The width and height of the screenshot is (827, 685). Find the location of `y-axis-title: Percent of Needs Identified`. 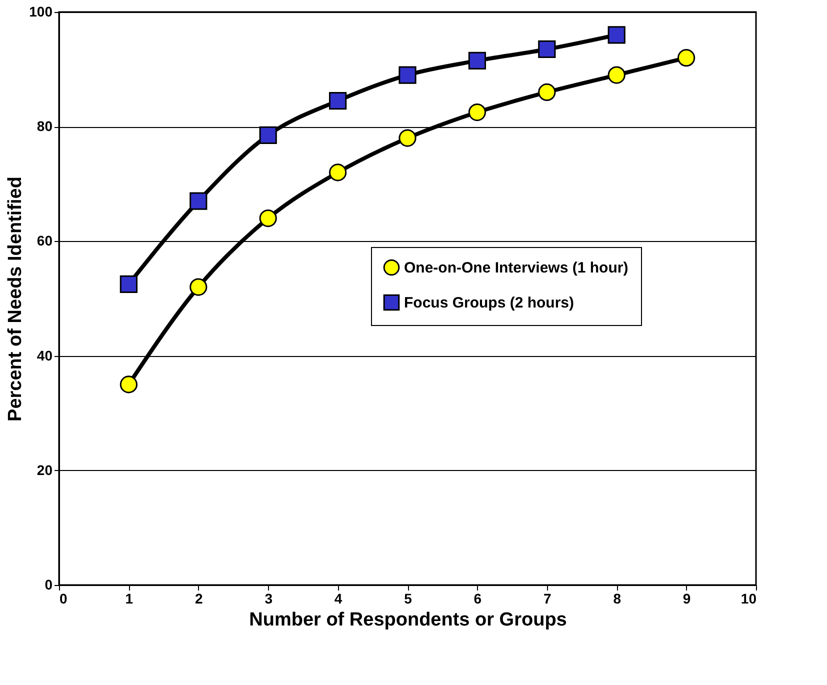

y-axis-title: Percent of Needs Identified is located at coordinates (15, 299).